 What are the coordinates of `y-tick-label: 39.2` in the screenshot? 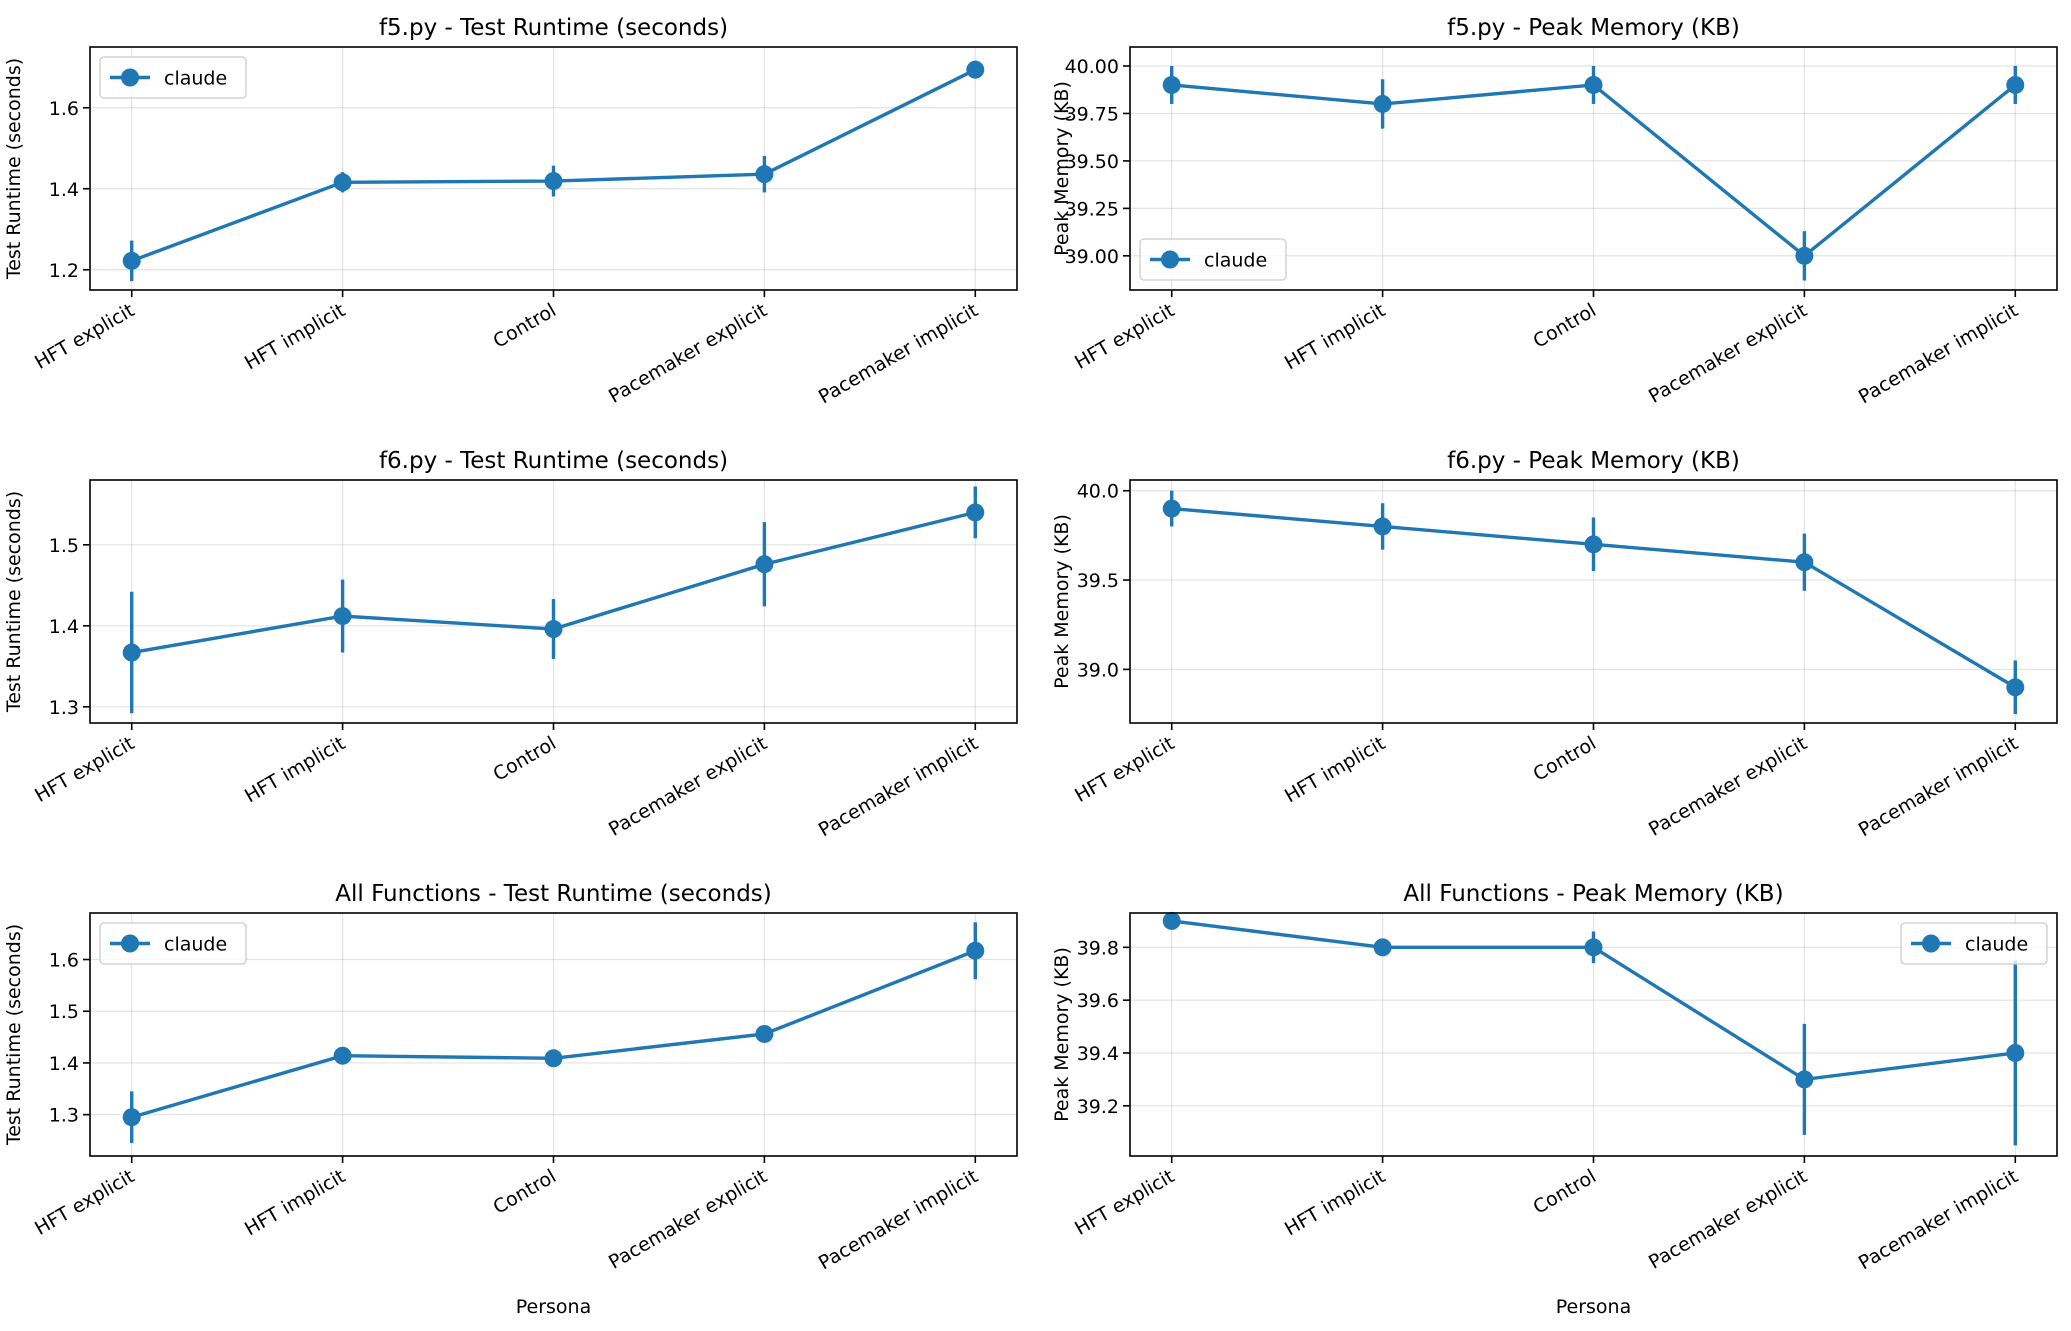 It's located at (1098, 1107).